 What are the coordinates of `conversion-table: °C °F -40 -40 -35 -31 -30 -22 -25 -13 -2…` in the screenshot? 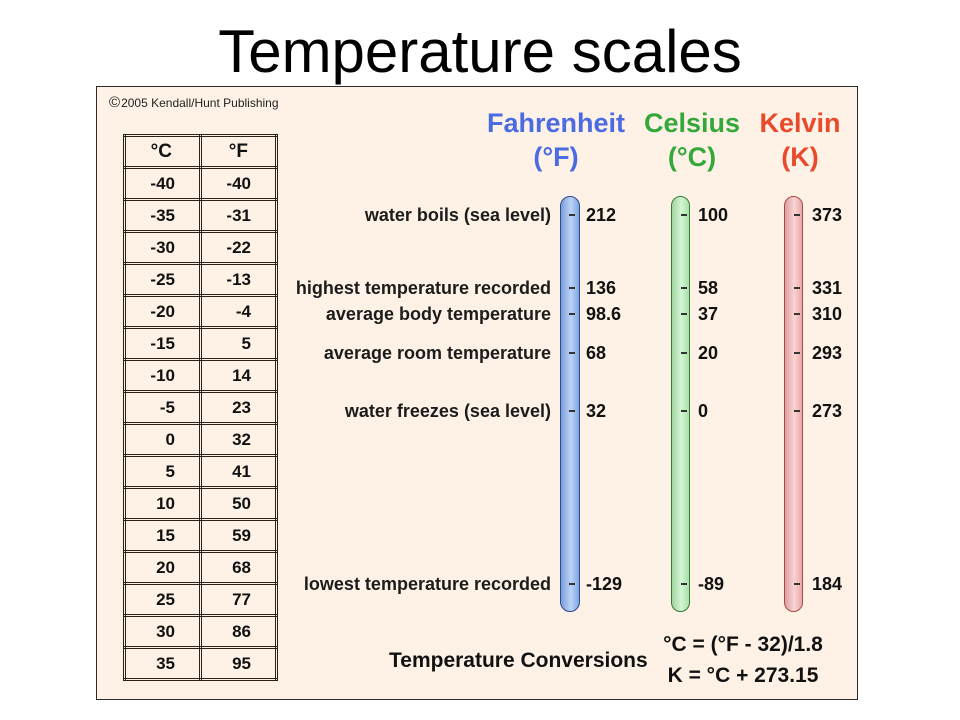 It's located at (200, 407).